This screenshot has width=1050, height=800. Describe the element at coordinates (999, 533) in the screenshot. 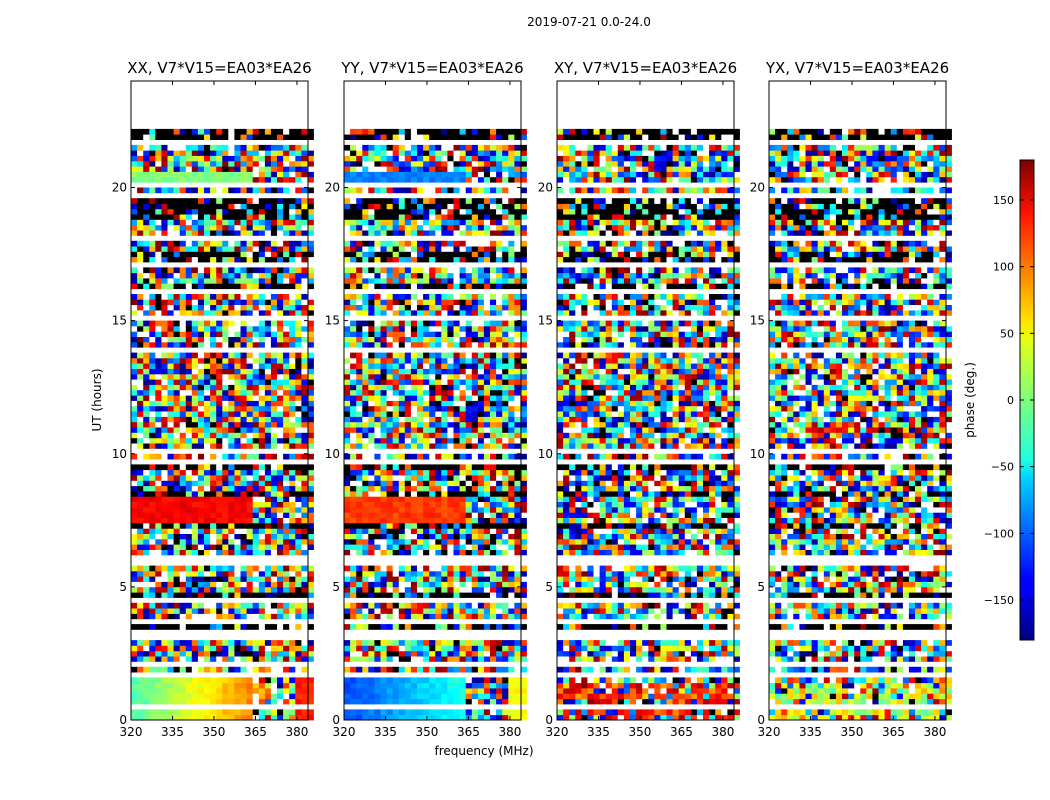

I see `colorbar-tick-label: −100` at that location.